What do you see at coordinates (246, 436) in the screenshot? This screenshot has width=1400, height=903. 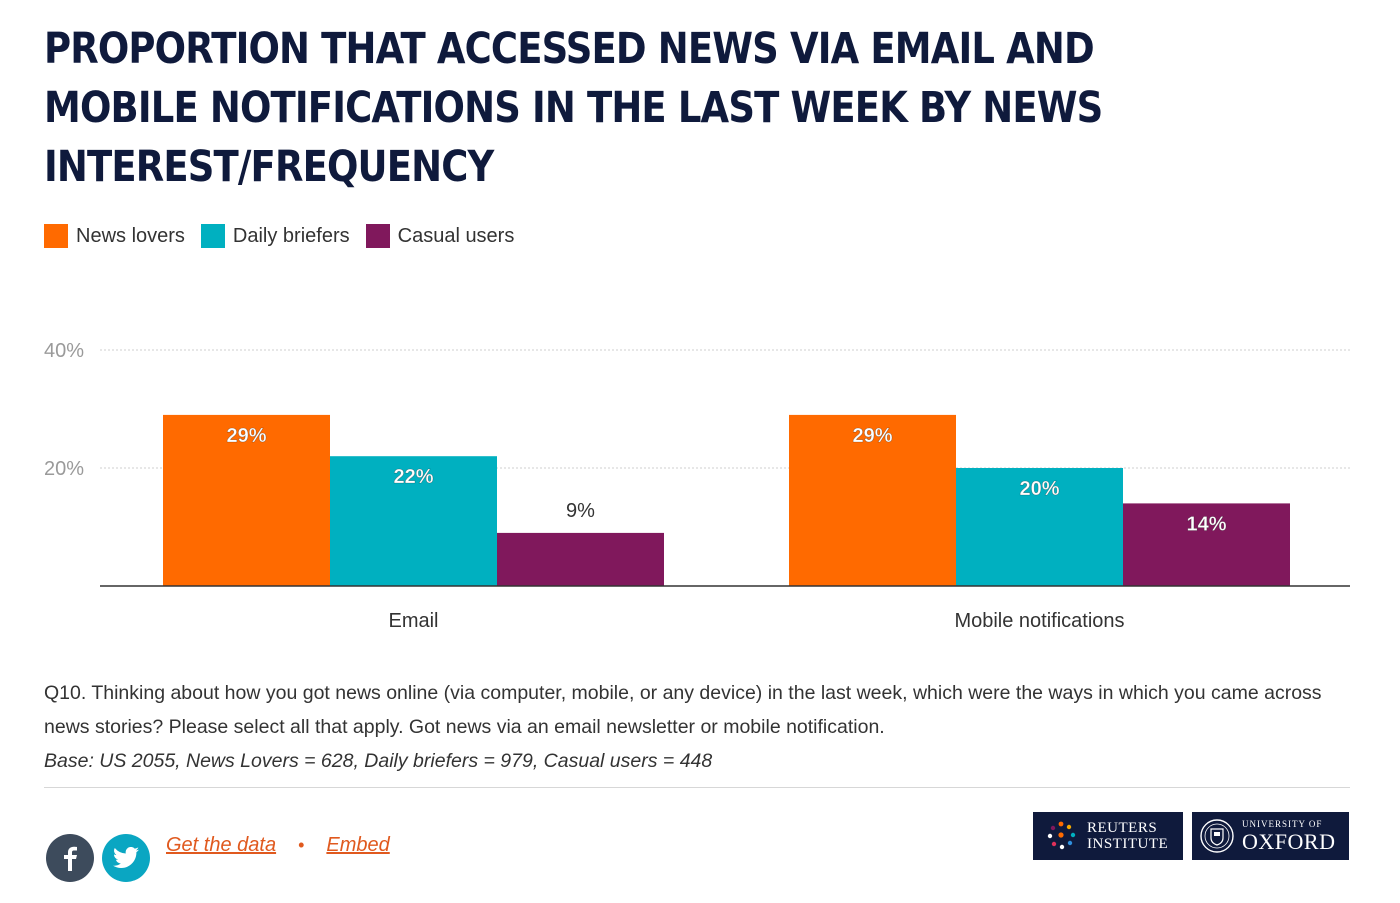 I see `data-label-news-lovers-email: 29%` at bounding box center [246, 436].